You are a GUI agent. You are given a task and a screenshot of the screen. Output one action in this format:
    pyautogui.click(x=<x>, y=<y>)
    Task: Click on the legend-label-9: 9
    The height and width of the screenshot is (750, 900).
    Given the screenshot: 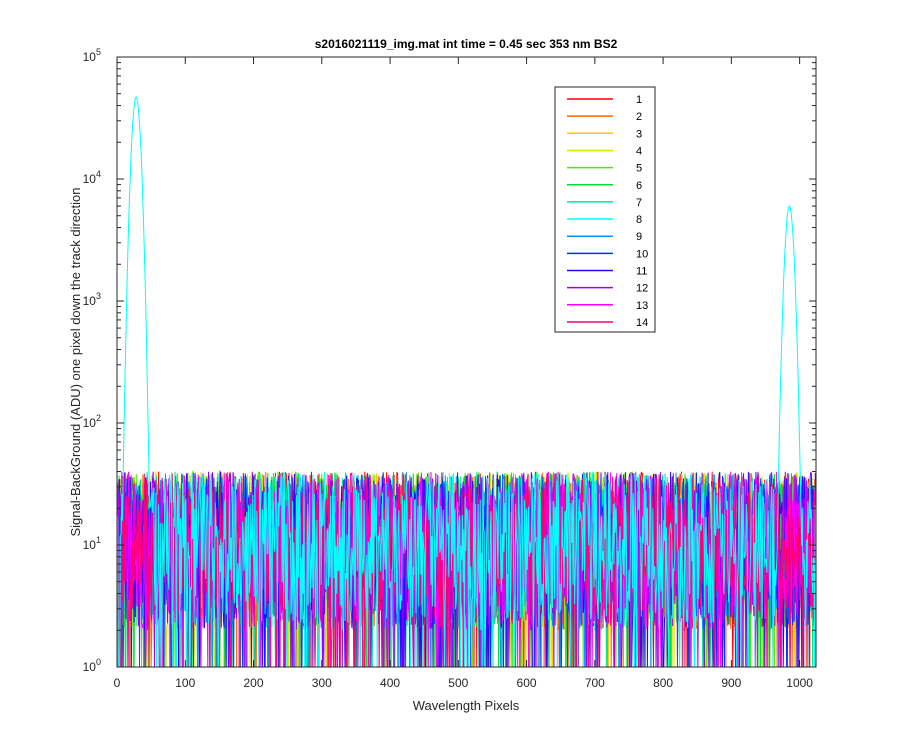 What is the action you would take?
    pyautogui.click(x=639, y=237)
    